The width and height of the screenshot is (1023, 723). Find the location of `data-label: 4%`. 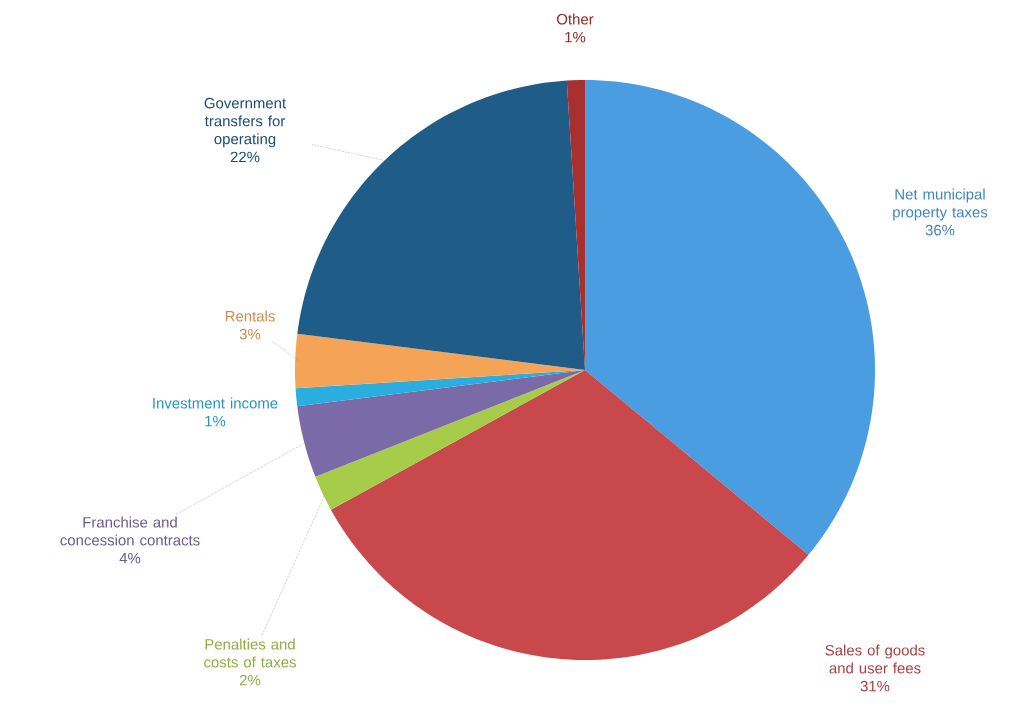

data-label: 4% is located at coordinates (130, 558).